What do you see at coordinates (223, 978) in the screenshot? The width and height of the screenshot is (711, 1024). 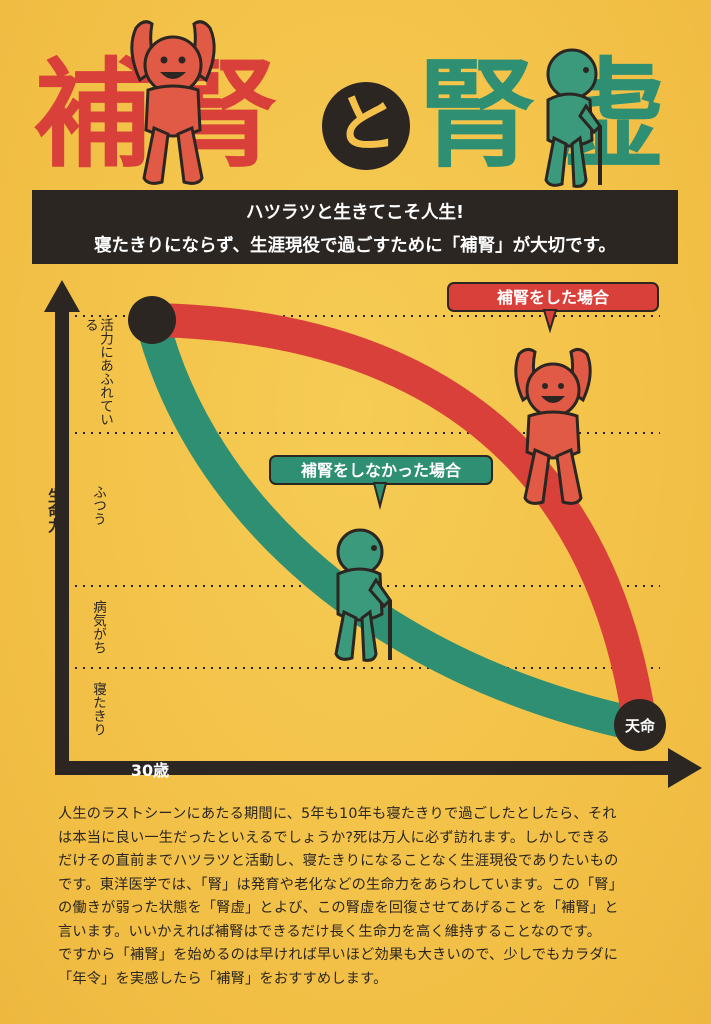 I see `paragraph-line: 「年令」を実感したら「補腎」をおすすめします。` at bounding box center [223, 978].